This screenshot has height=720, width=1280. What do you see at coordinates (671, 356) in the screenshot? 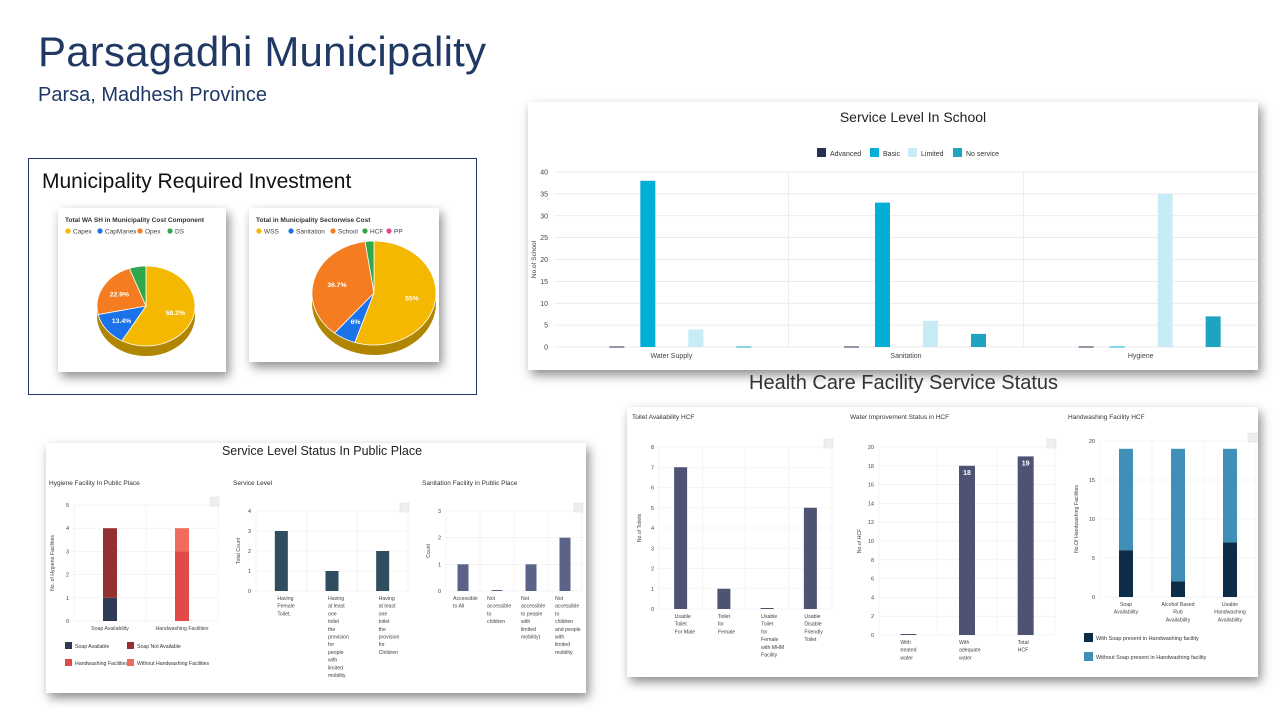
I see `x-tick-label: Water Supply` at bounding box center [671, 356].